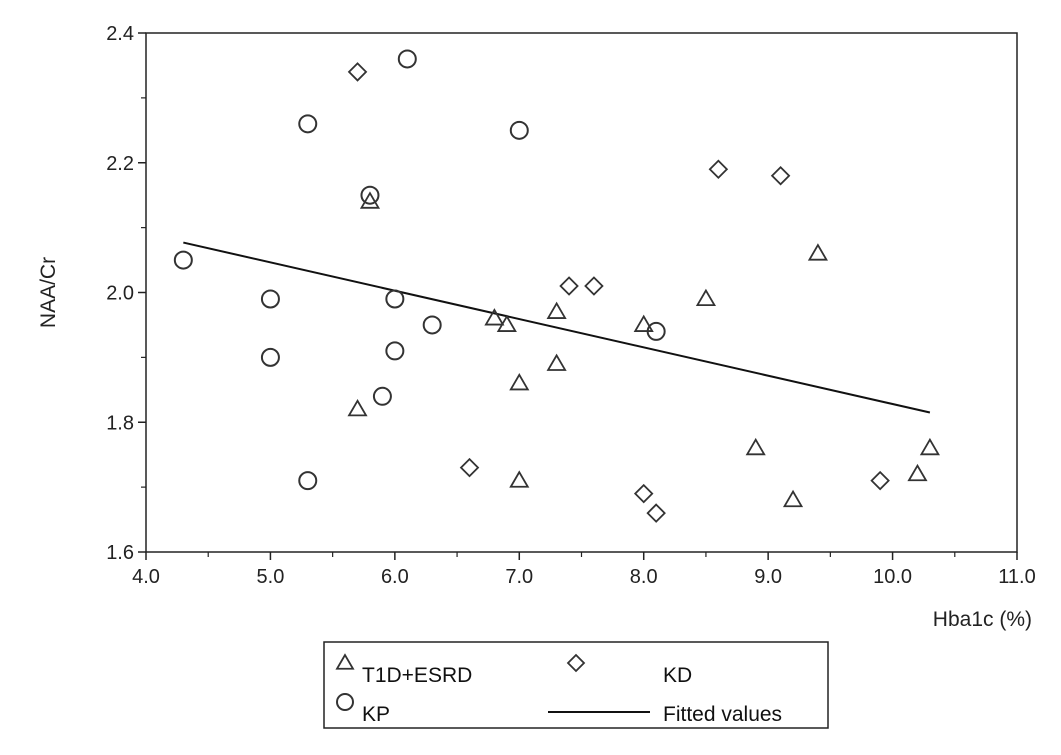 The height and width of the screenshot is (755, 1061). What do you see at coordinates (345, 702) in the screenshot?
I see `legend-circle-icon` at bounding box center [345, 702].